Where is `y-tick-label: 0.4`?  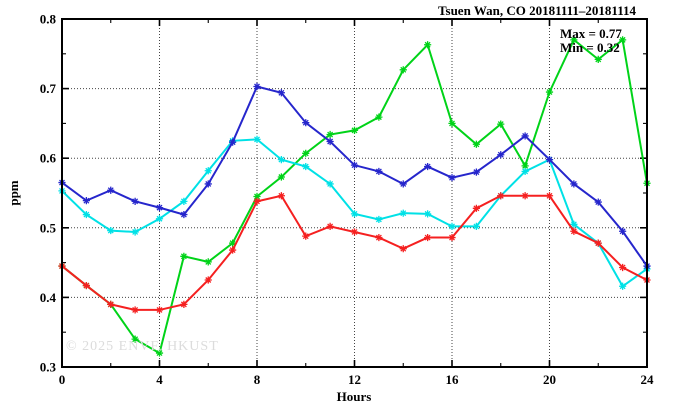
y-tick-label: 0.4 is located at coordinates (48, 297).